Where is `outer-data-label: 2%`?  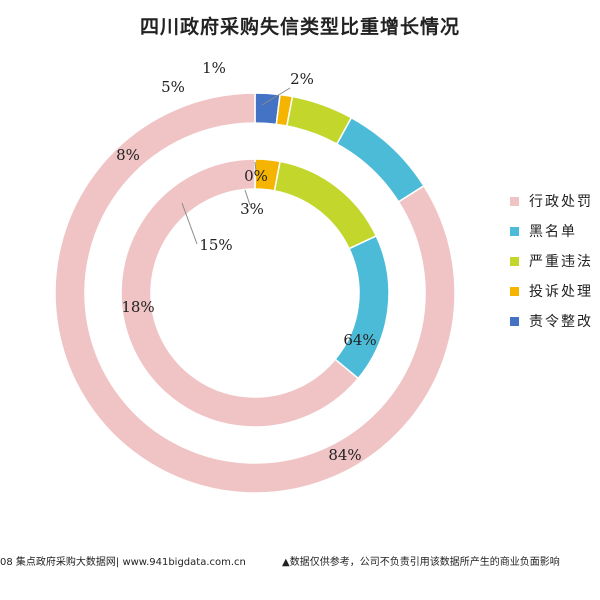 outer-data-label: 2% is located at coordinates (302, 79).